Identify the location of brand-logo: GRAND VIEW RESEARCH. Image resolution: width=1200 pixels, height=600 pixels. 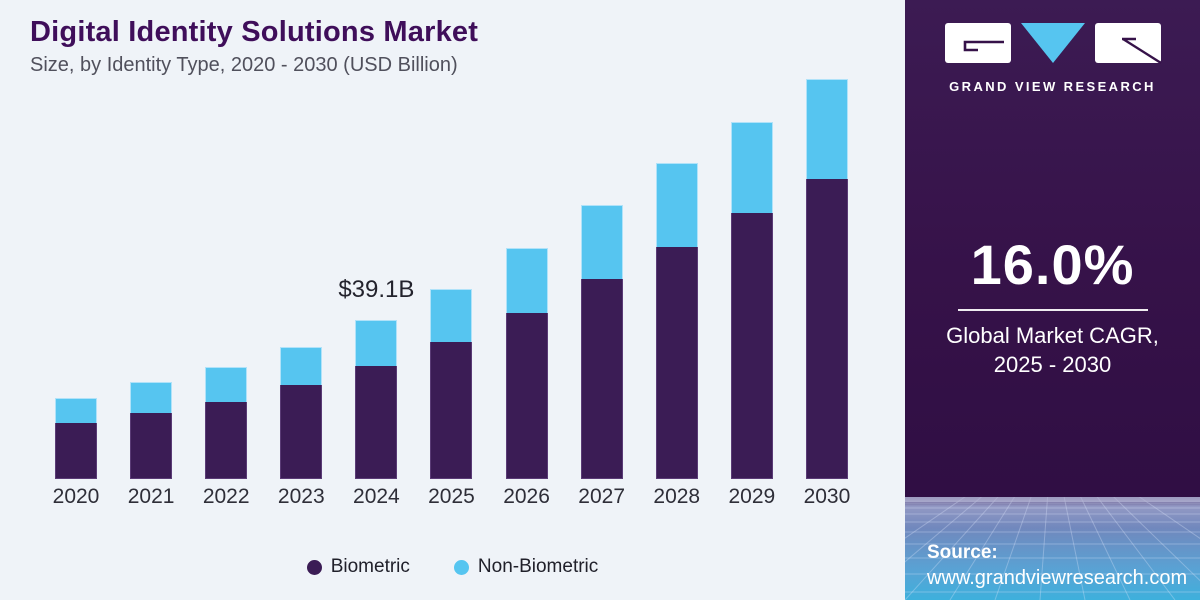
(1052, 57).